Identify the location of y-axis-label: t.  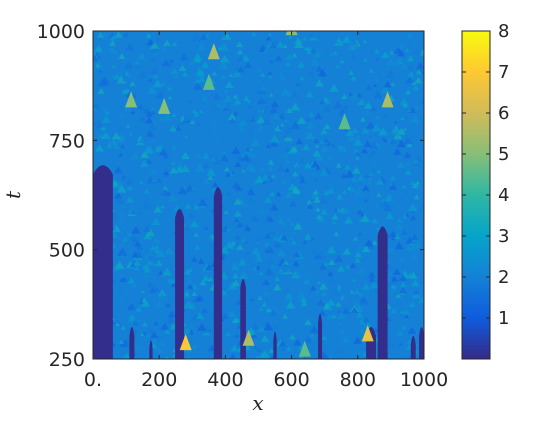
(13, 194).